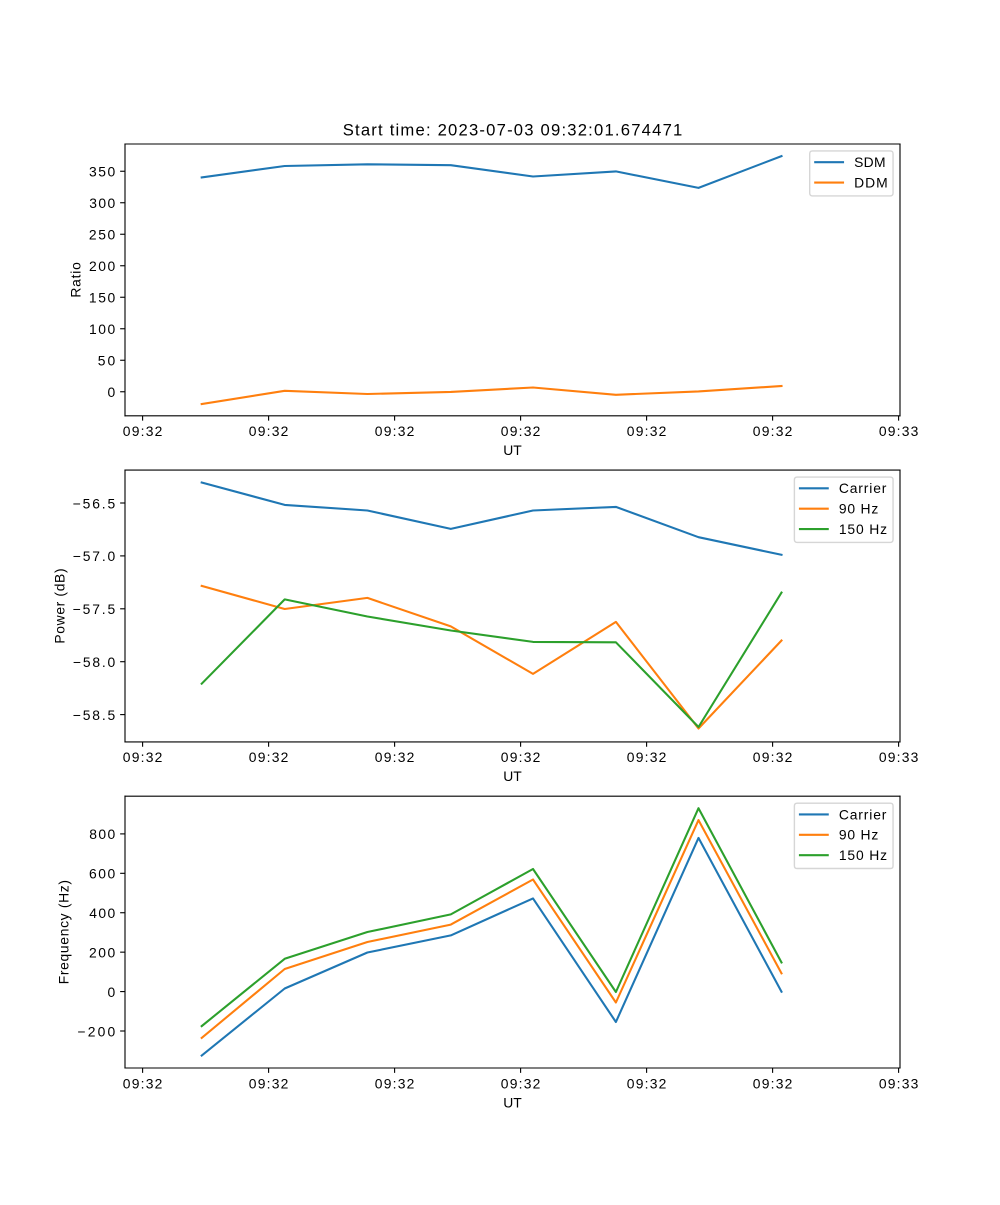  I want to click on svg-text: DDM, so click(871, 182).